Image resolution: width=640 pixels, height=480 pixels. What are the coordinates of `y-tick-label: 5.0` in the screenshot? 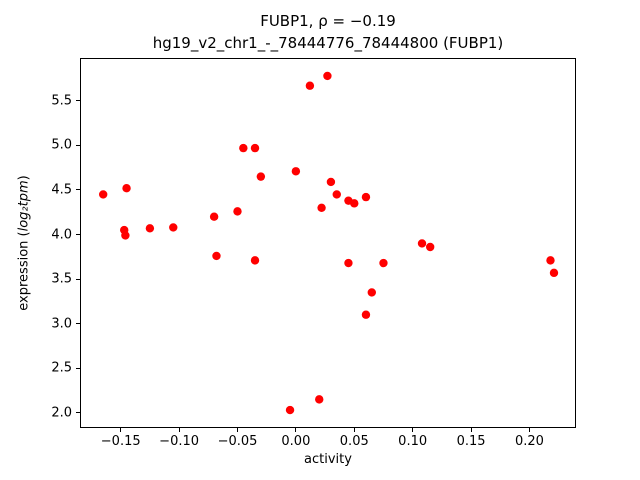 It's located at (61, 145).